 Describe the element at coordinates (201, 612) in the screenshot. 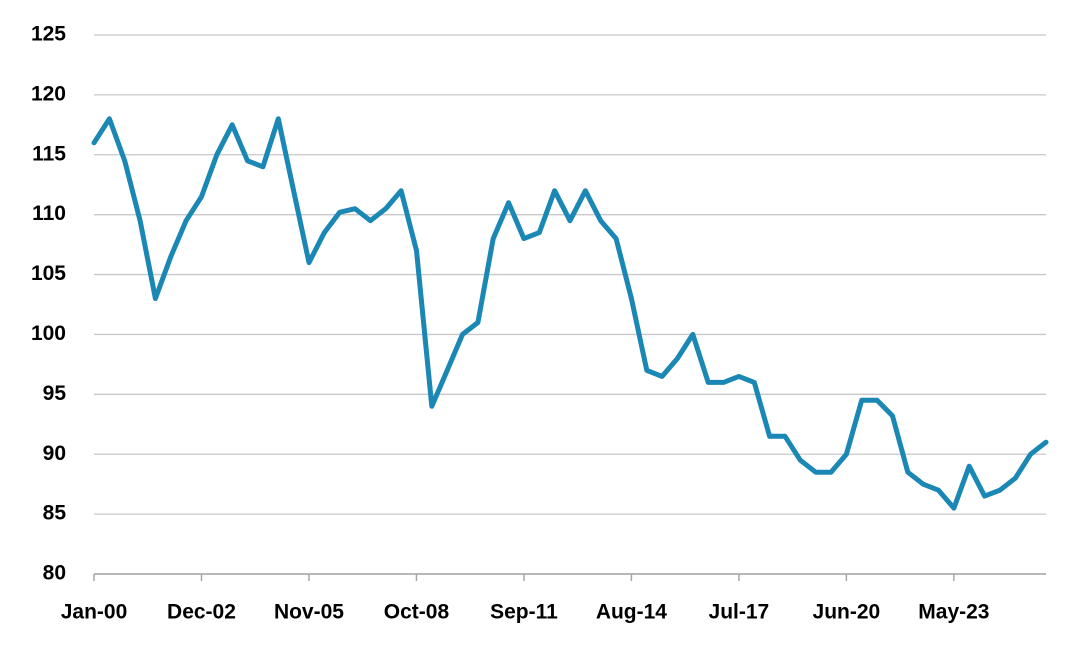

I see `x-tick-label: Dec-02` at that location.